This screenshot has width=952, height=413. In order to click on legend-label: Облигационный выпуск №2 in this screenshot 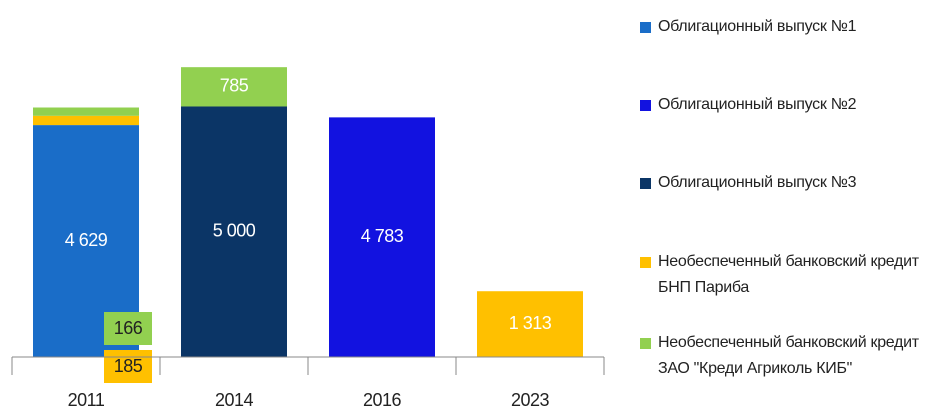, I will do `click(757, 104)`.